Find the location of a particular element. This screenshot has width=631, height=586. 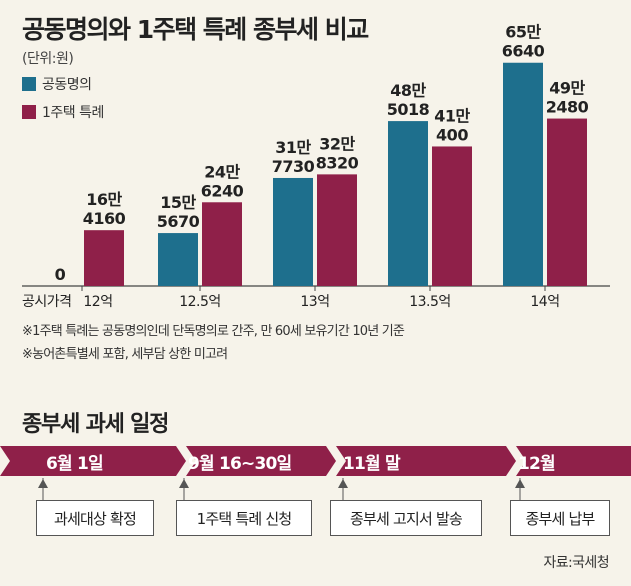

data-label-joint-3: 48만 is located at coordinates (408, 90).